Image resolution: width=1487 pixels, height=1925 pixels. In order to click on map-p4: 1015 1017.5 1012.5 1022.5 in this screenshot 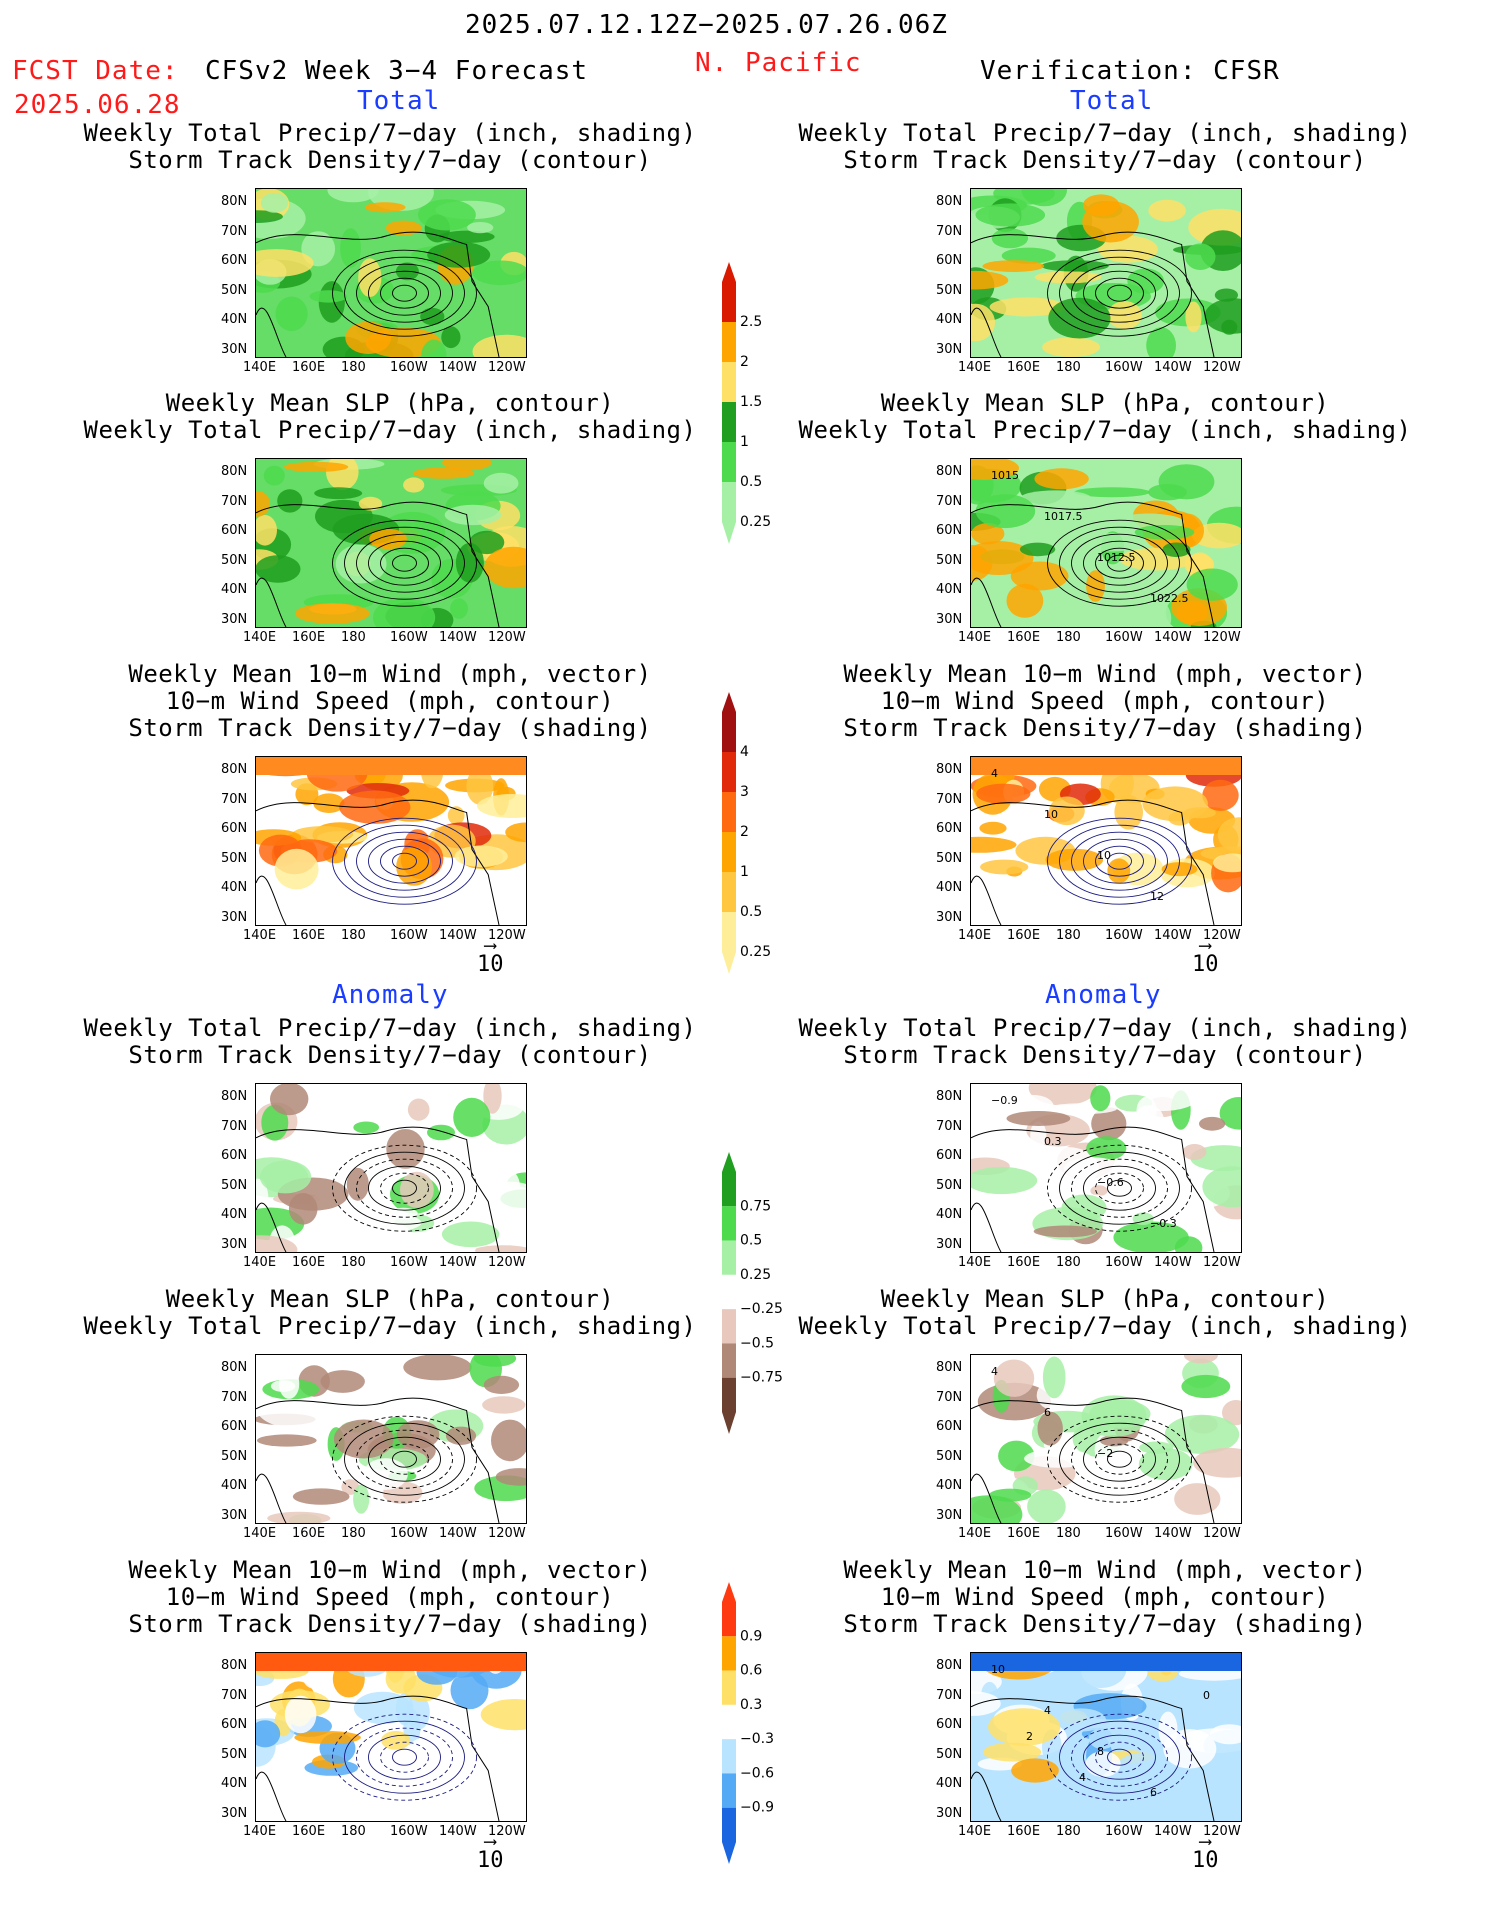, I will do `click(1106, 543)`.